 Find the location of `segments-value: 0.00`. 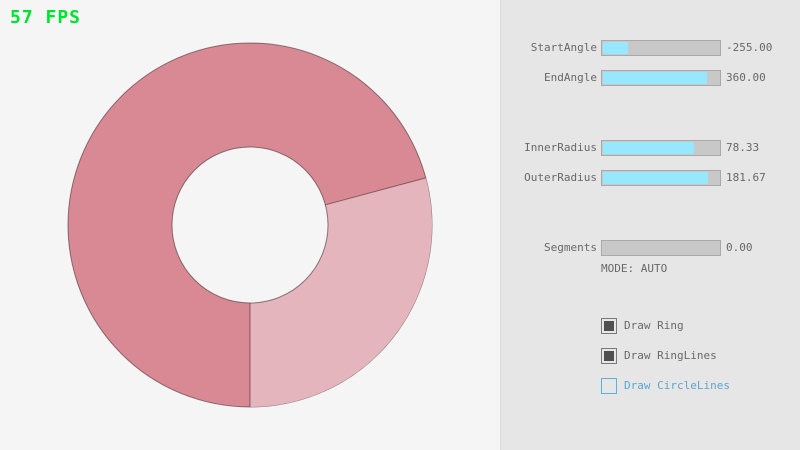

segments-value: 0.00 is located at coordinates (739, 247).